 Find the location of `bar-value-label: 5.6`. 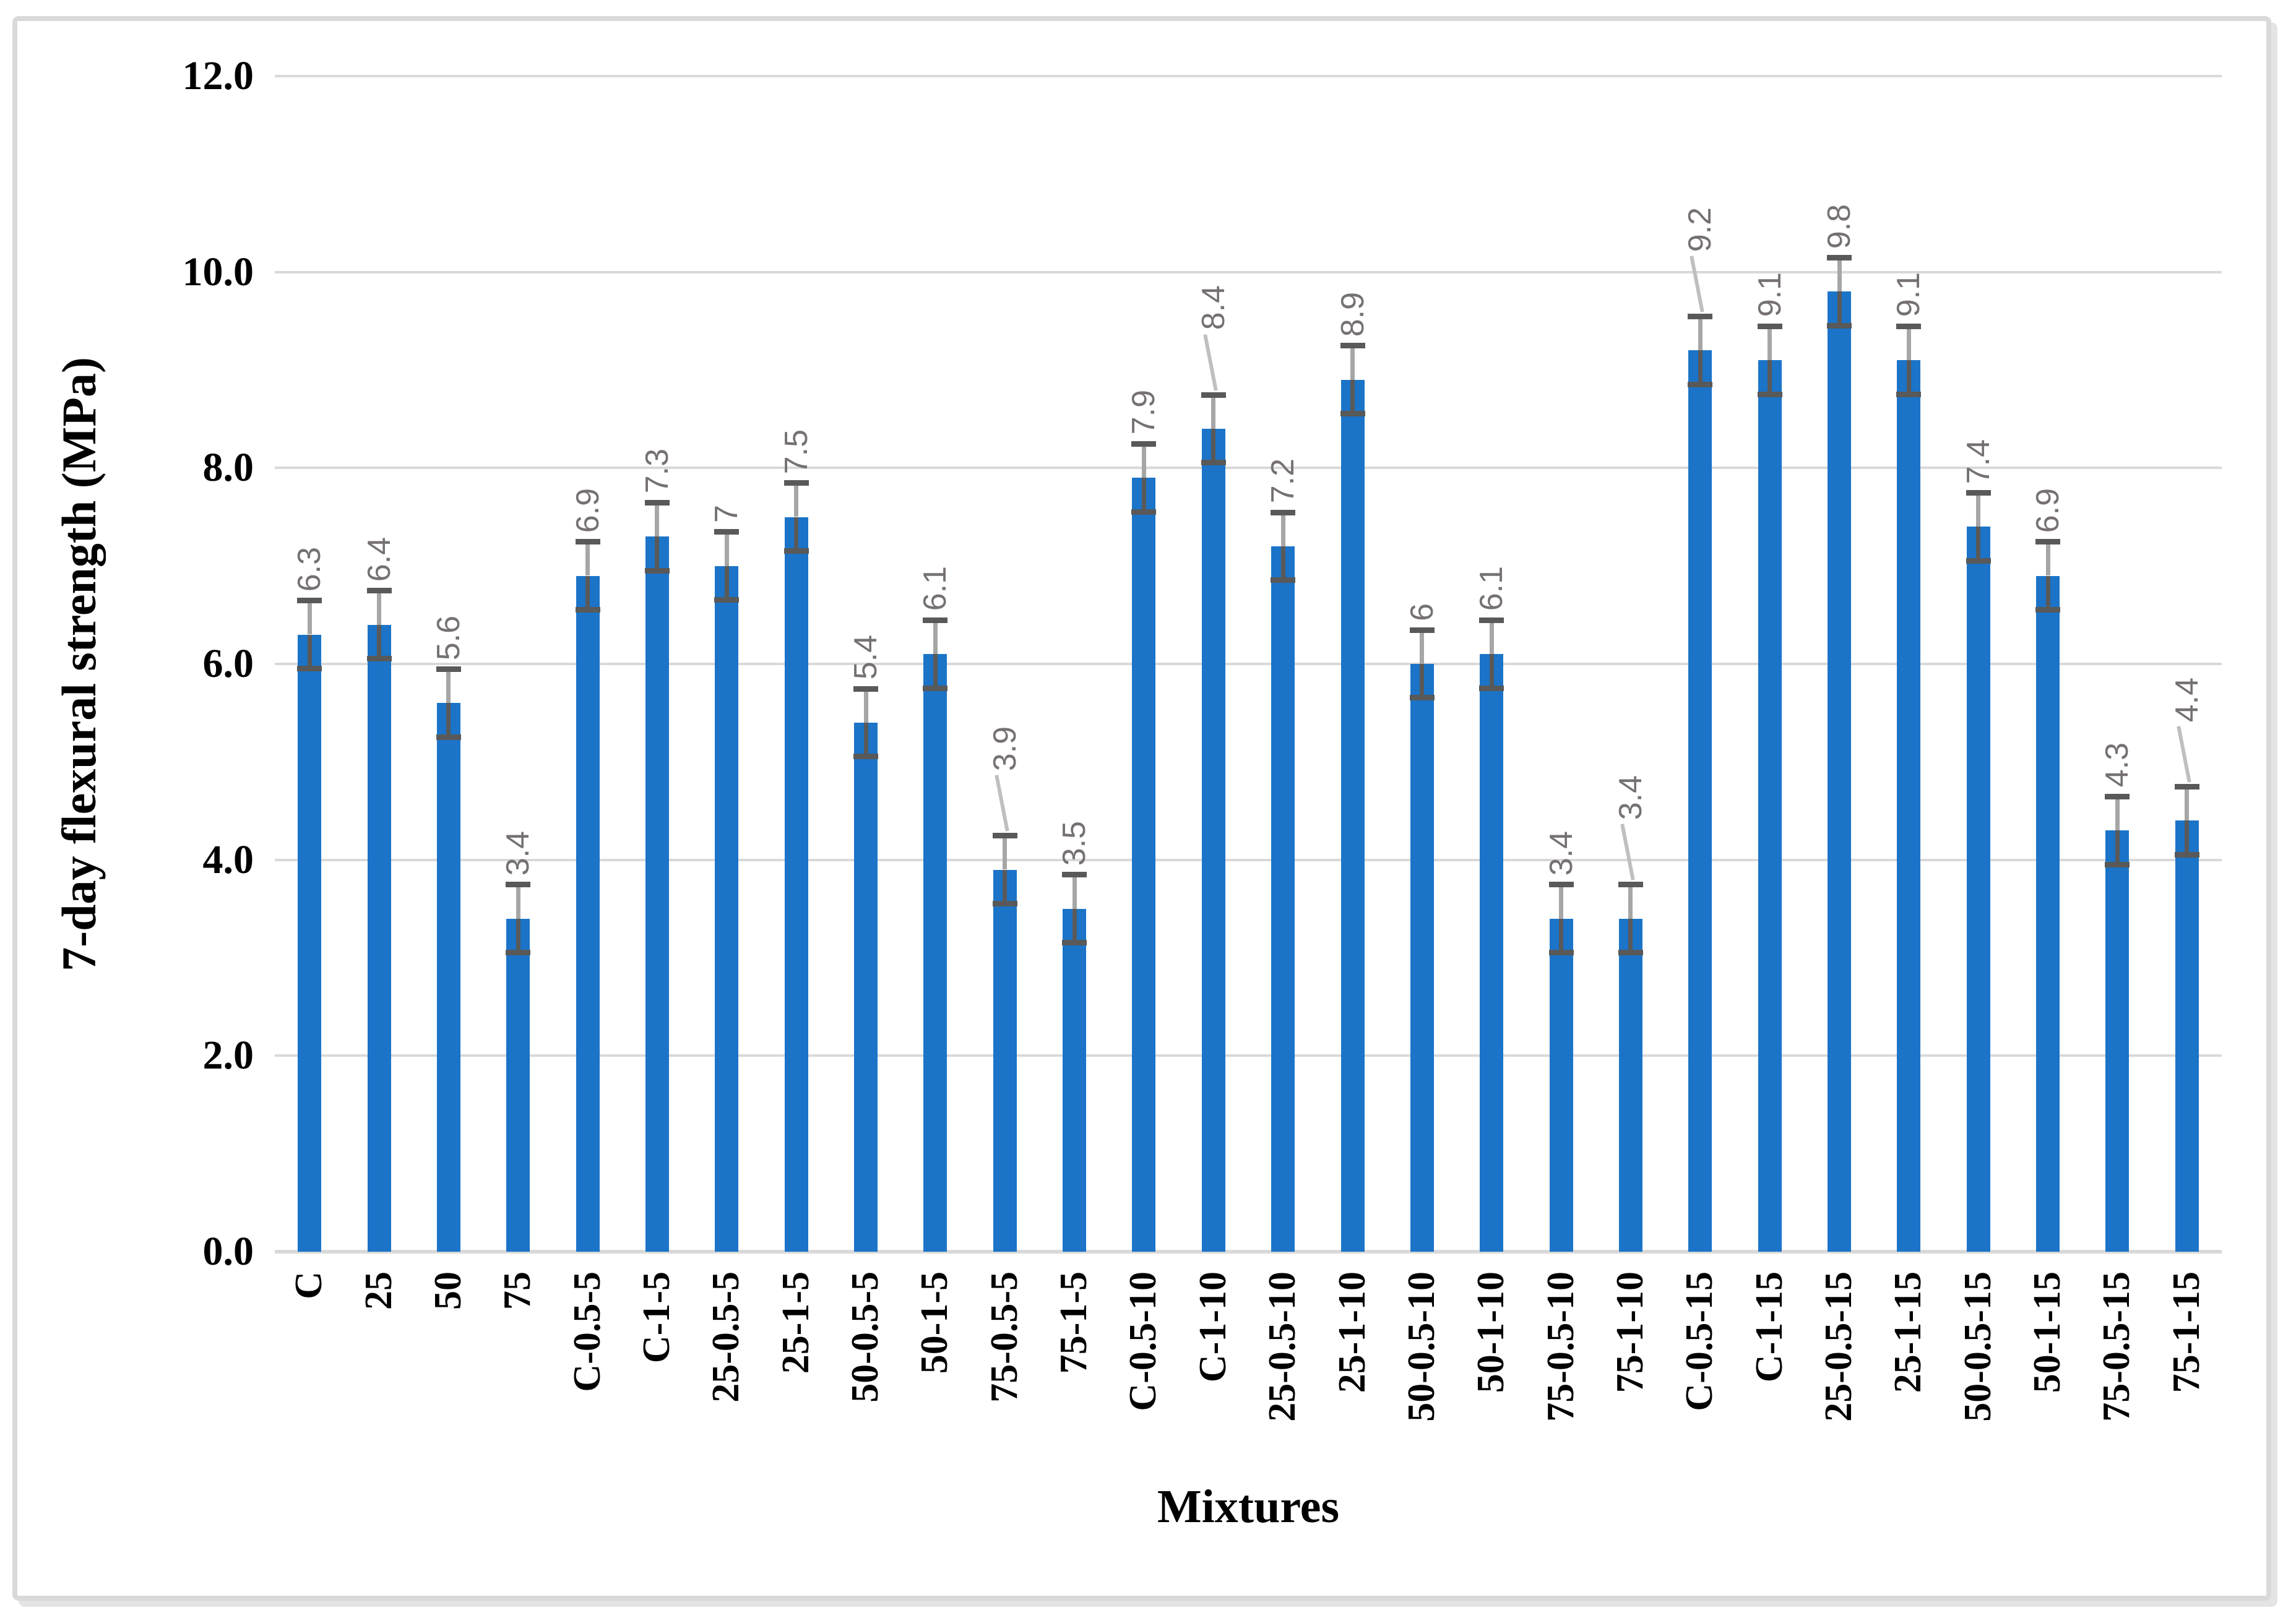

bar-value-label: 5.6 is located at coordinates (448, 638).